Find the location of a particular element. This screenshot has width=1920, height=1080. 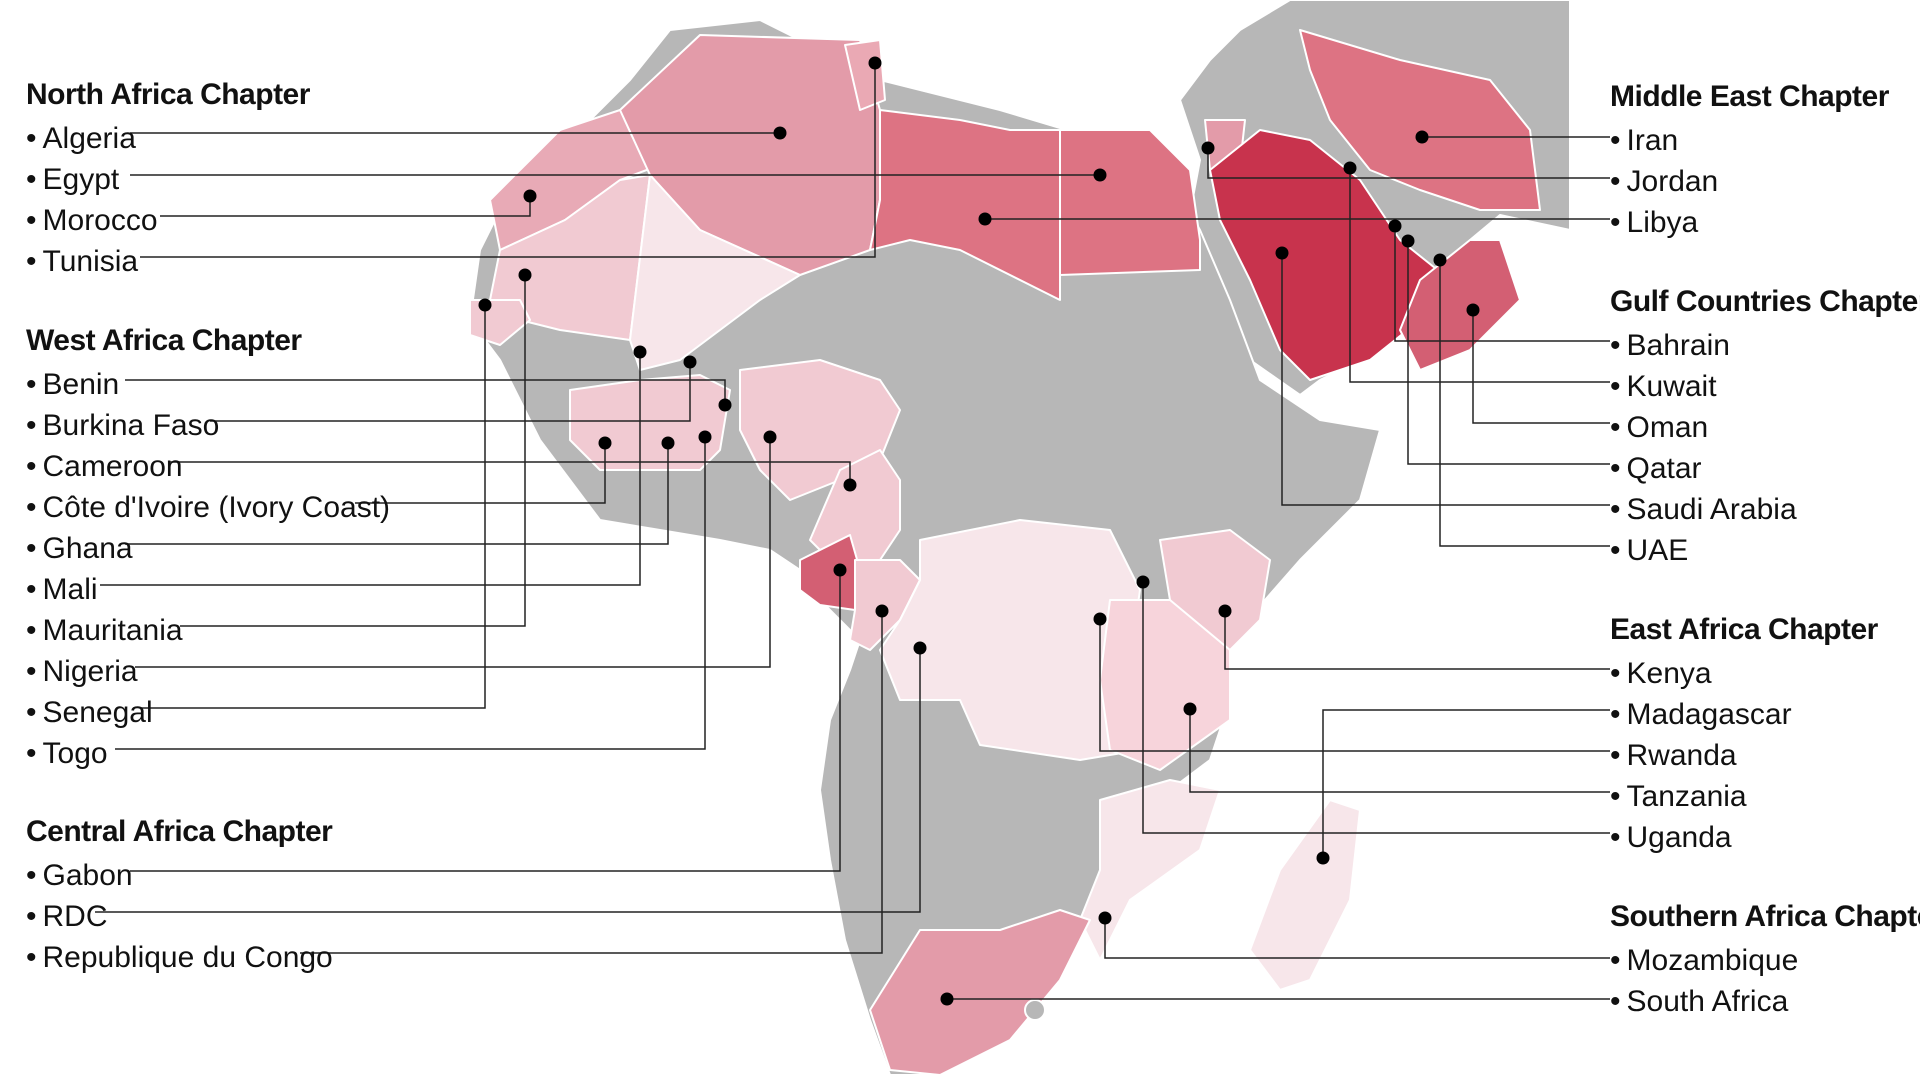

congo-region is located at coordinates (885, 605).